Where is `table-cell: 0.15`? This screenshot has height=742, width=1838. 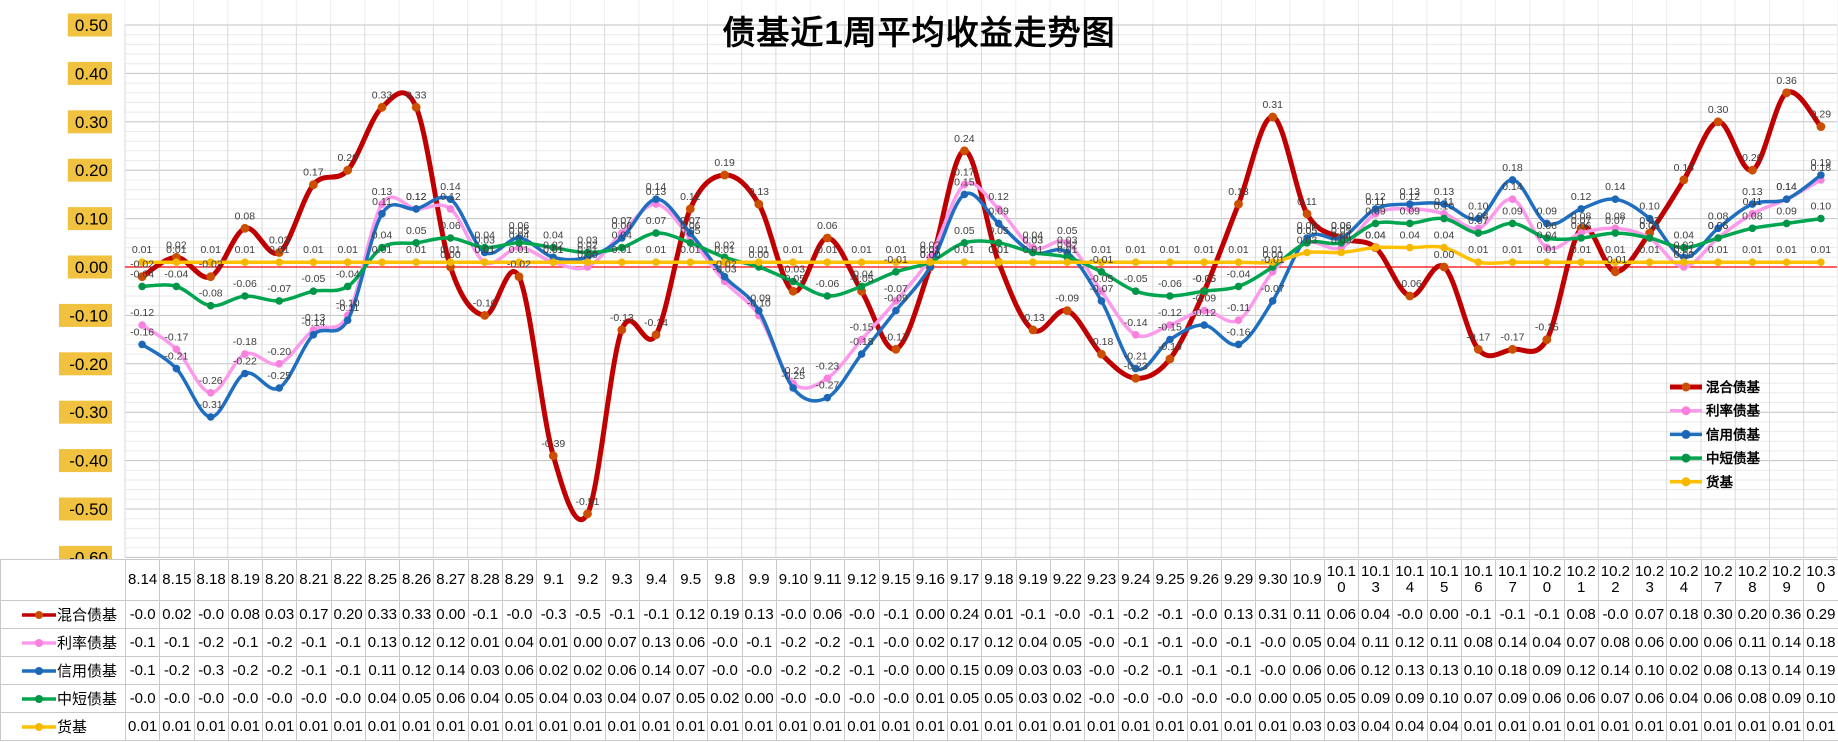 table-cell: 0.15 is located at coordinates (964, 670).